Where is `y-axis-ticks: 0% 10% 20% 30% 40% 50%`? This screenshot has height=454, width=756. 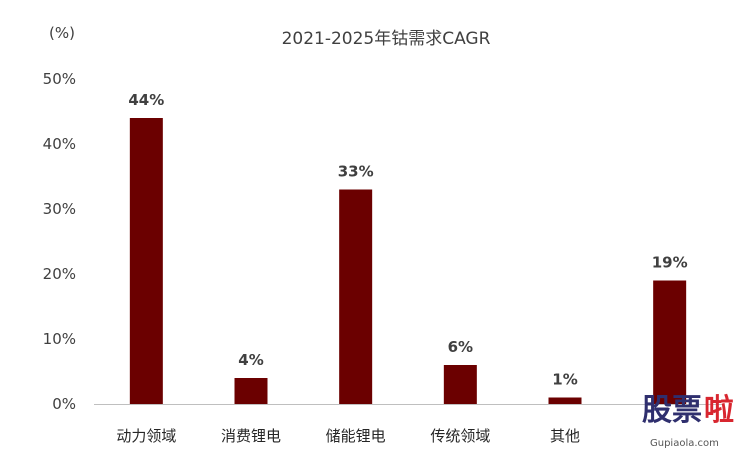 y-axis-ticks: 0% 10% 20% 30% 40% 50% is located at coordinates (59, 241).